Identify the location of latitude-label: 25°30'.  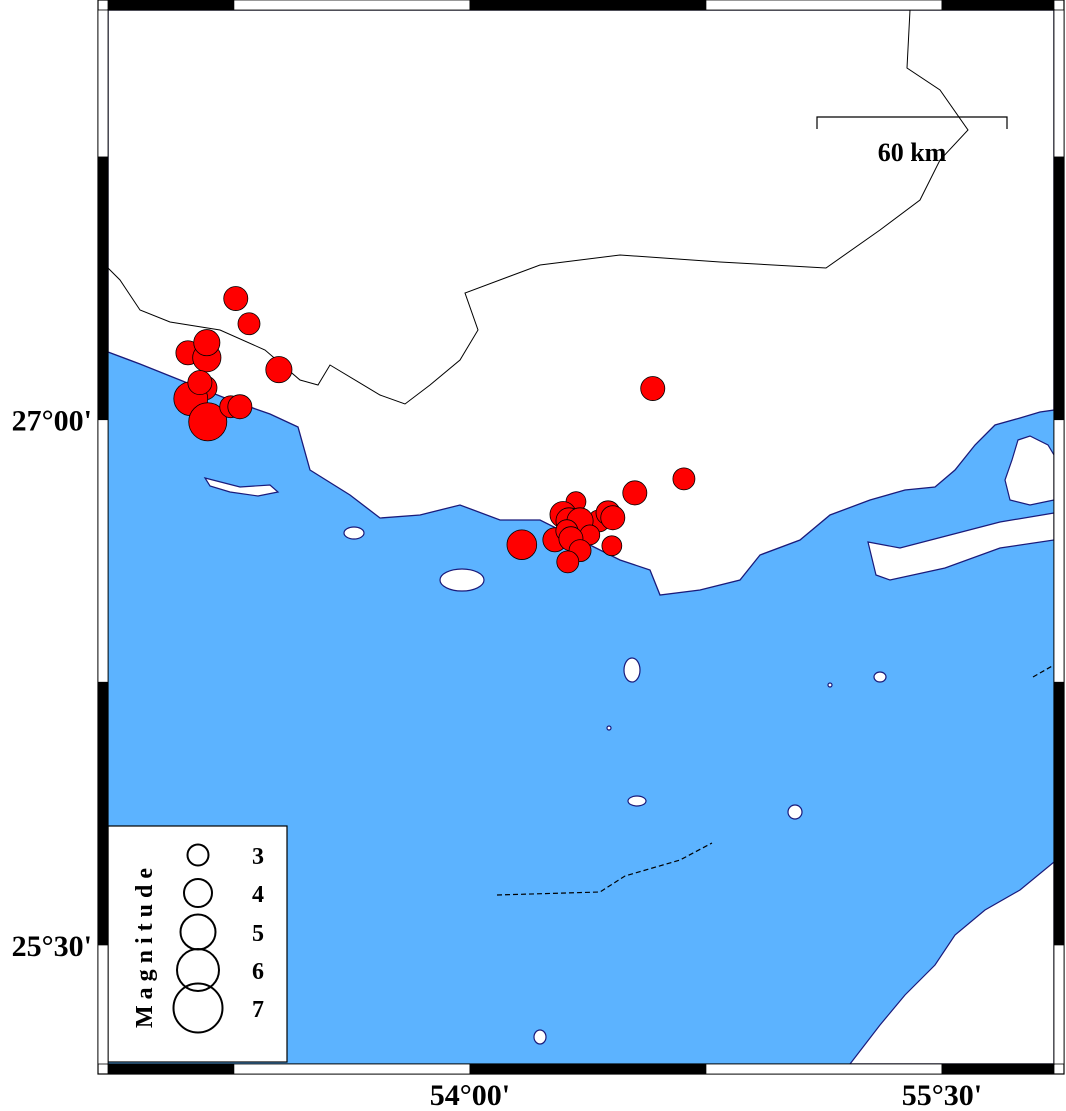
(52, 946).